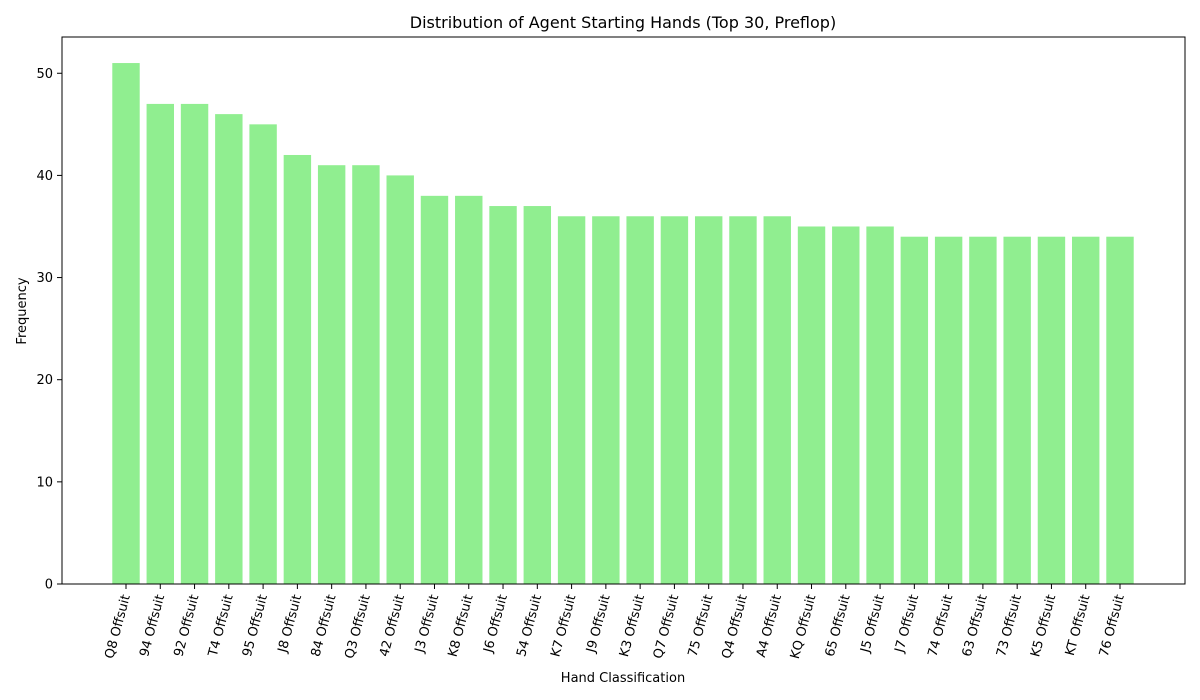  What do you see at coordinates (838, 625) in the screenshot?
I see `x-tick-label: 65 Offsuit` at bounding box center [838, 625].